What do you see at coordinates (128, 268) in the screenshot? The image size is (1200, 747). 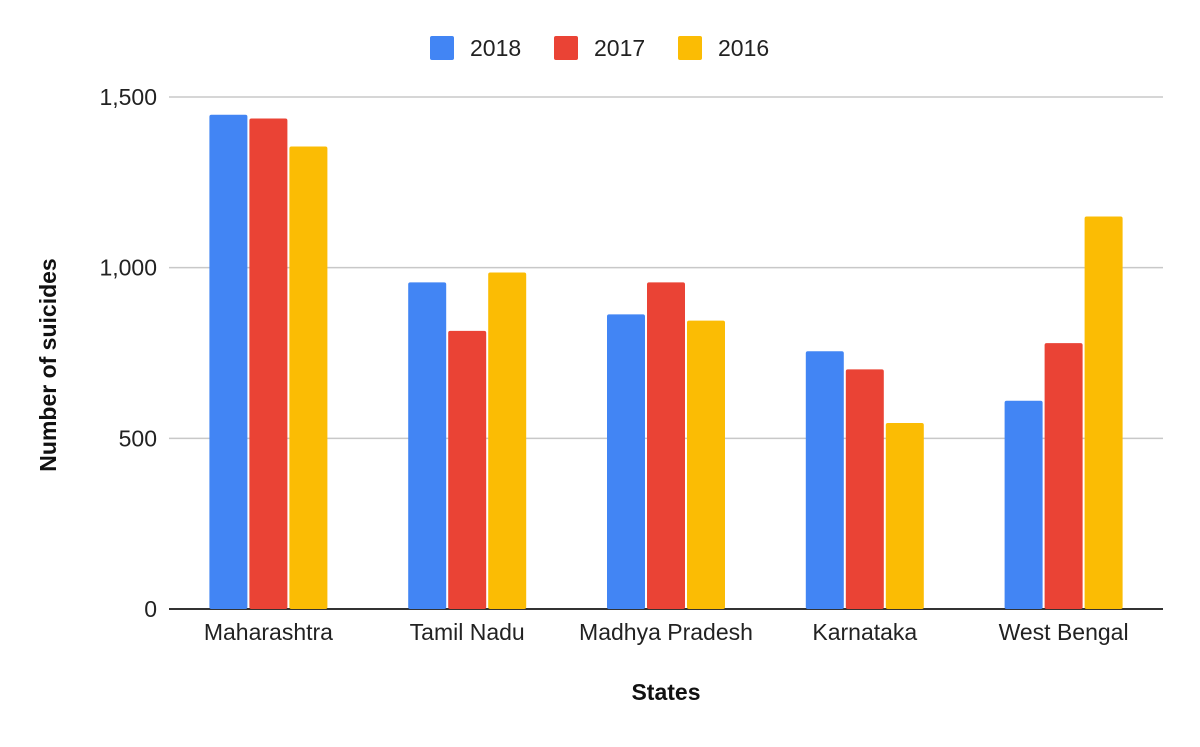 I see `y-tick-label: 1,000` at bounding box center [128, 268].